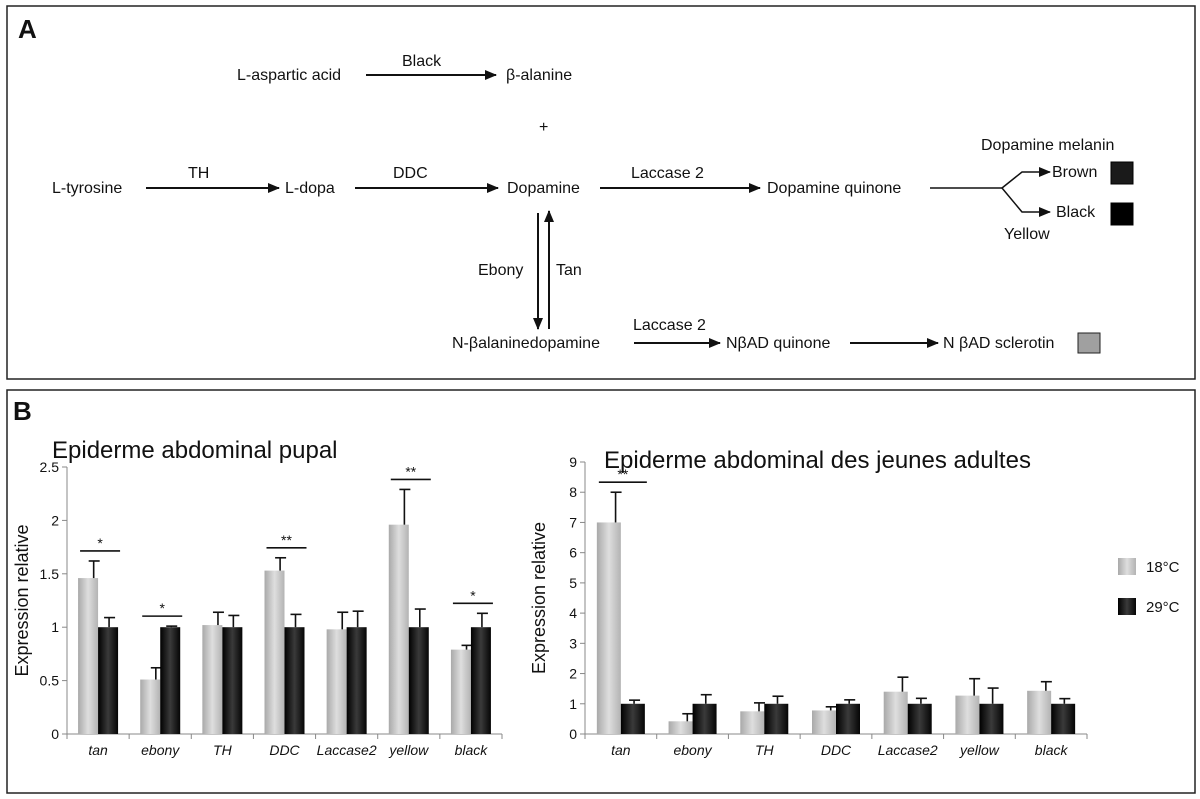 This screenshot has height=799, width=1200. What do you see at coordinates (543, 127) in the screenshot?
I see `plus-sign: +` at bounding box center [543, 127].